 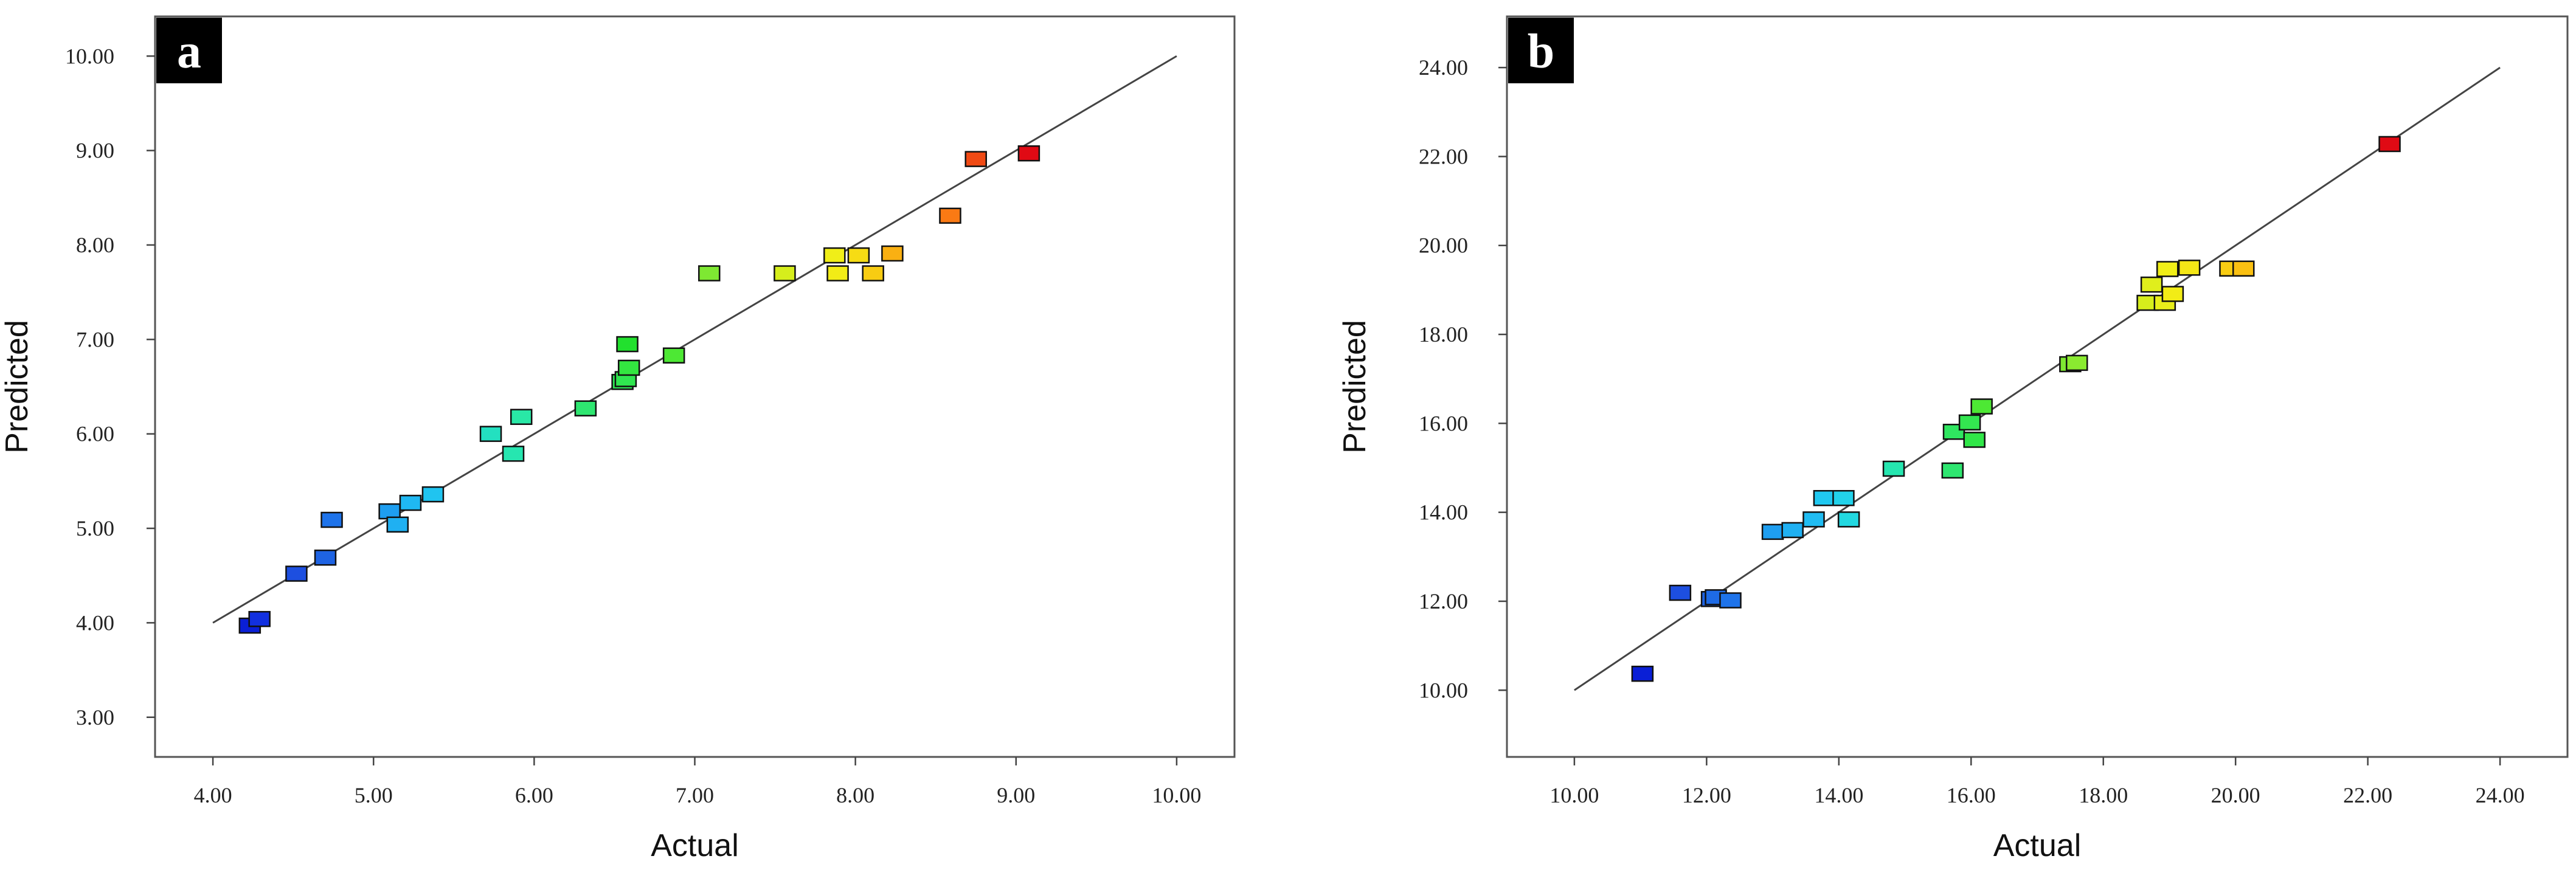 I want to click on x-tick-label: 22.00, so click(x=2367, y=795).